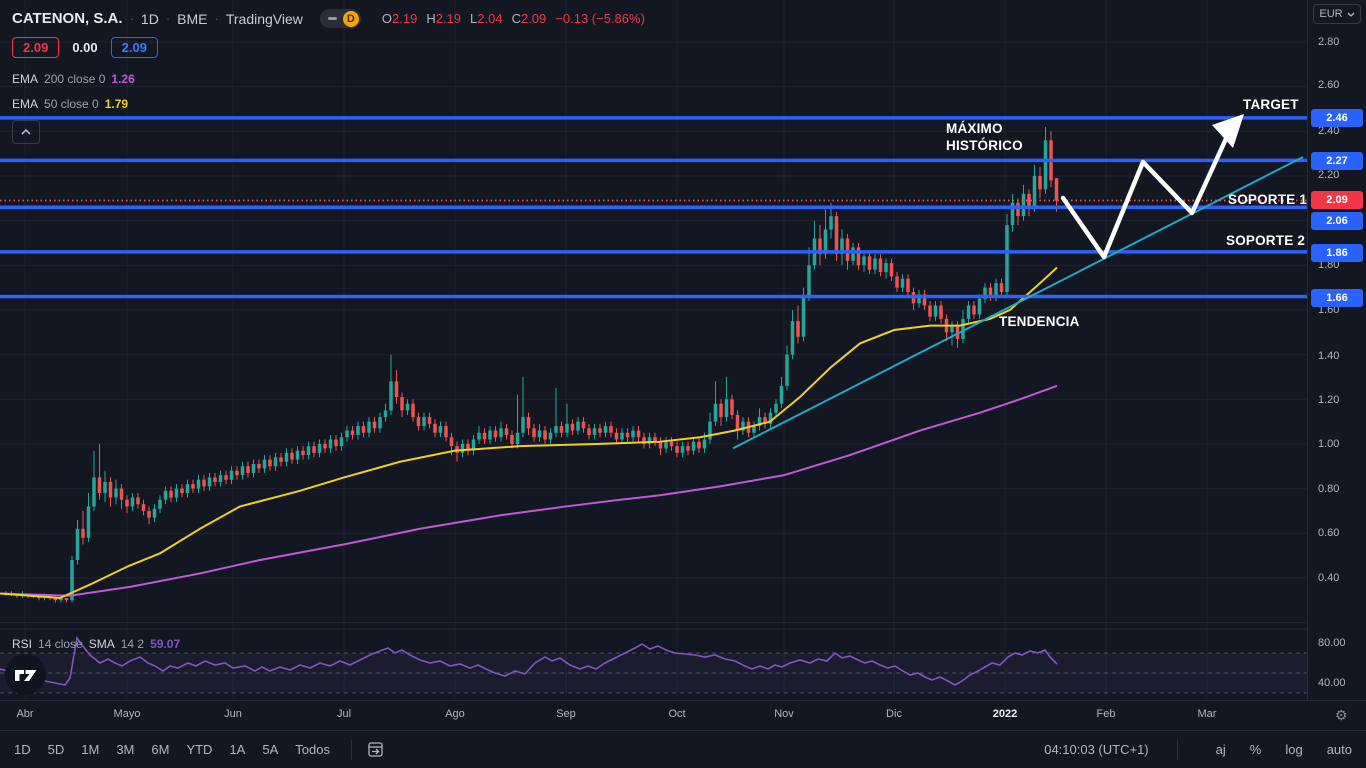 The width and height of the screenshot is (1366, 768). What do you see at coordinates (1294, 749) in the screenshot?
I see `scale-toggle-log: log` at bounding box center [1294, 749].